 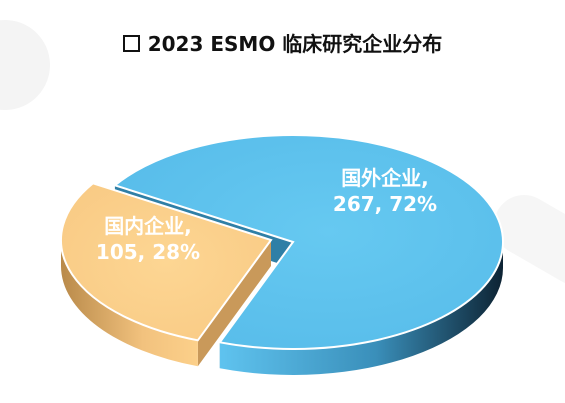 I want to click on data-label-domestic-2: 105, 28%, so click(x=148, y=252).